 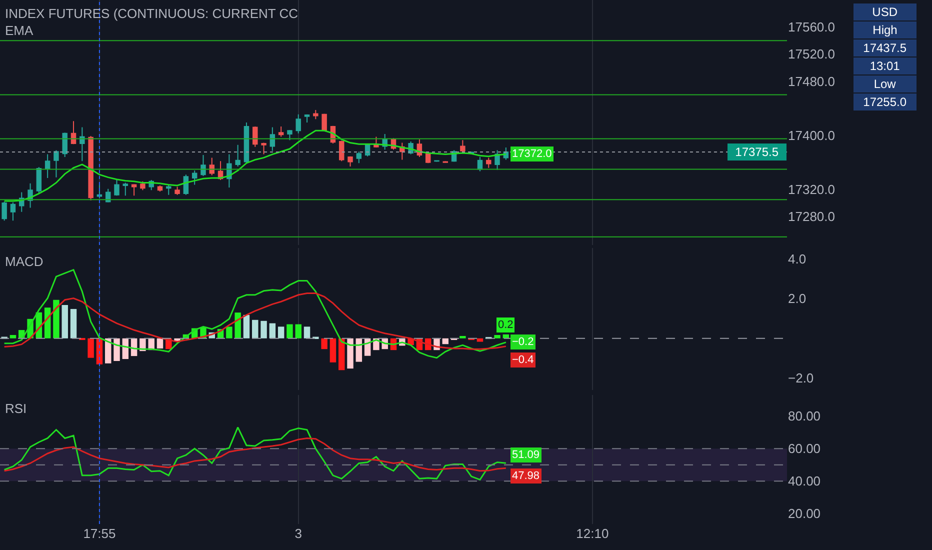 What do you see at coordinates (16, 408) in the screenshot?
I see `text: RSI` at bounding box center [16, 408].